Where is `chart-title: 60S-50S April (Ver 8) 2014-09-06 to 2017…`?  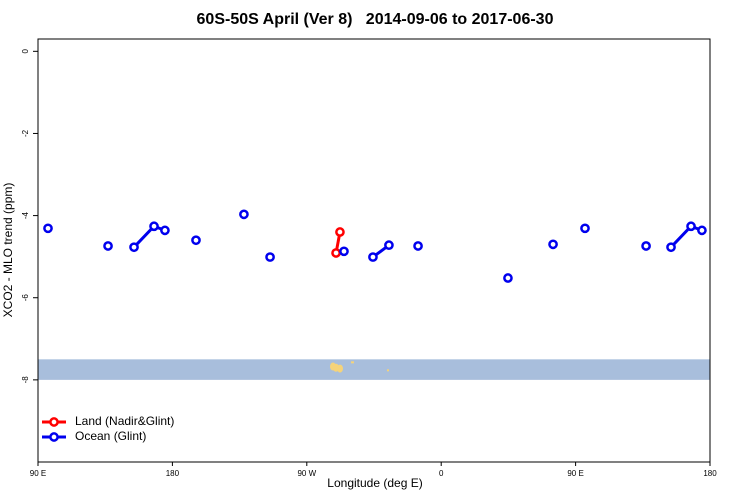 chart-title: 60S-50S April (Ver 8) 2014-09-06 to 2017… is located at coordinates (375, 19).